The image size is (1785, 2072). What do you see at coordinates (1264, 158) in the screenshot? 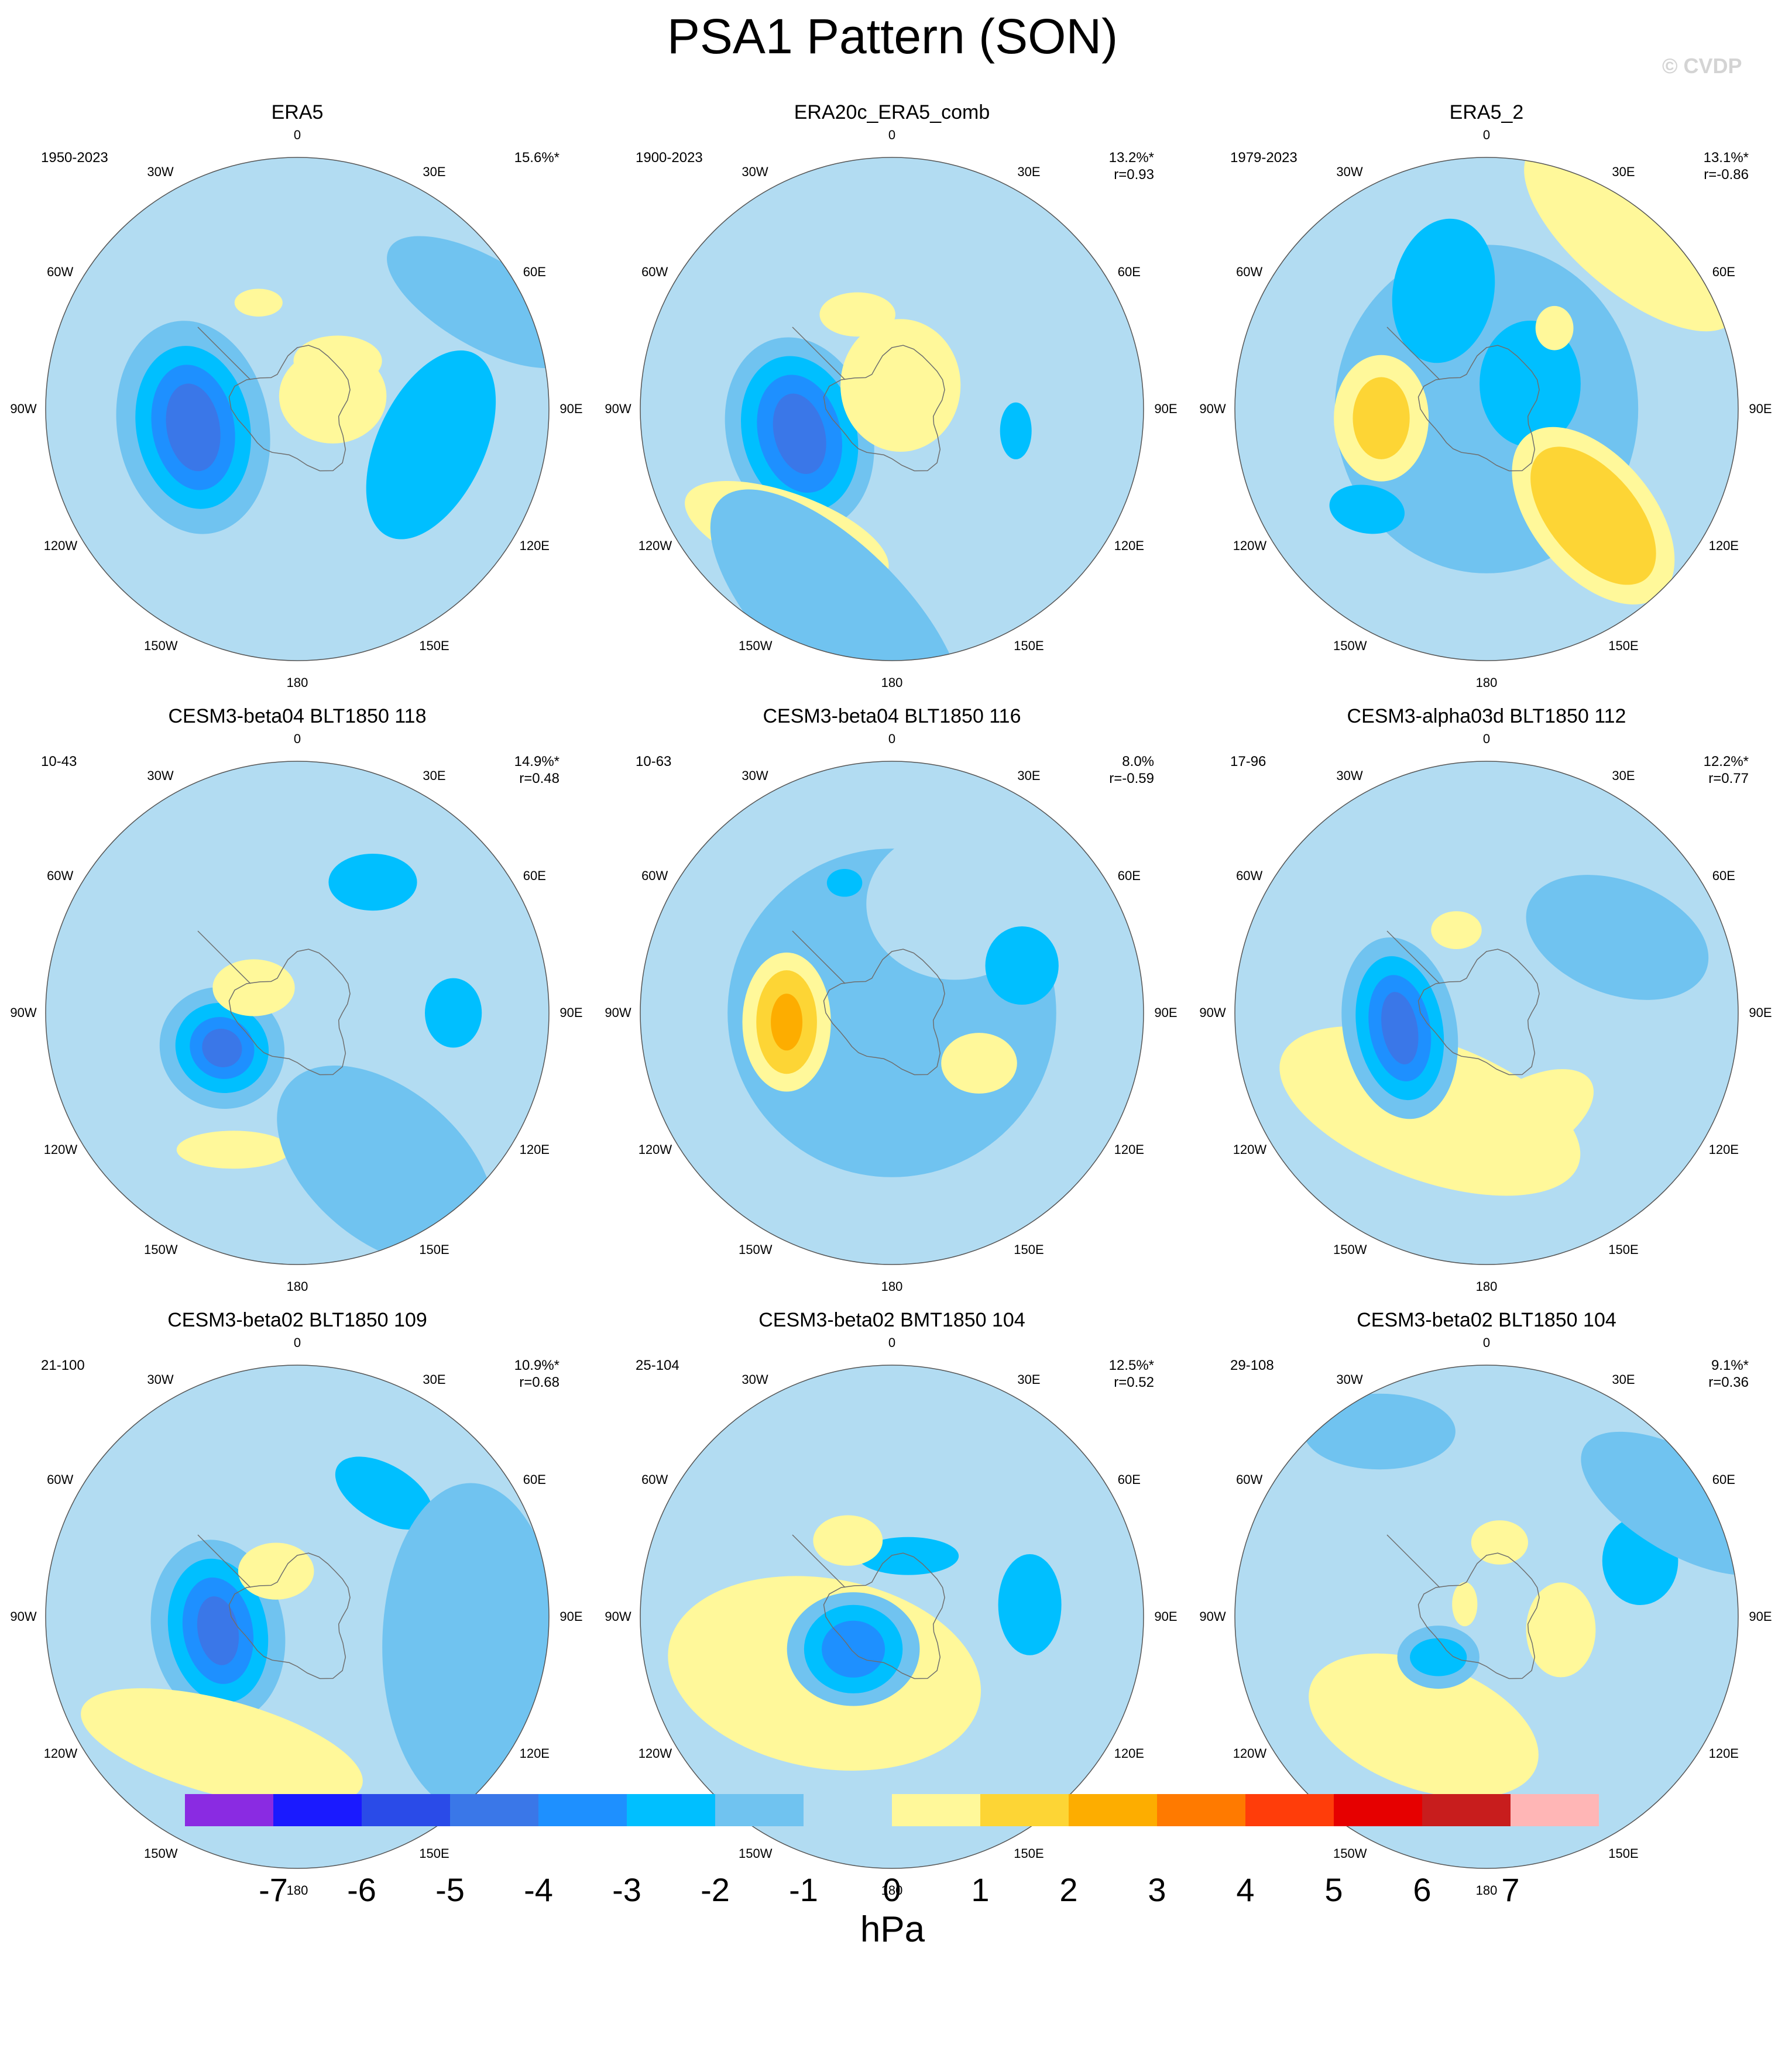
I see `panel-period: 1979-2023` at bounding box center [1264, 158].